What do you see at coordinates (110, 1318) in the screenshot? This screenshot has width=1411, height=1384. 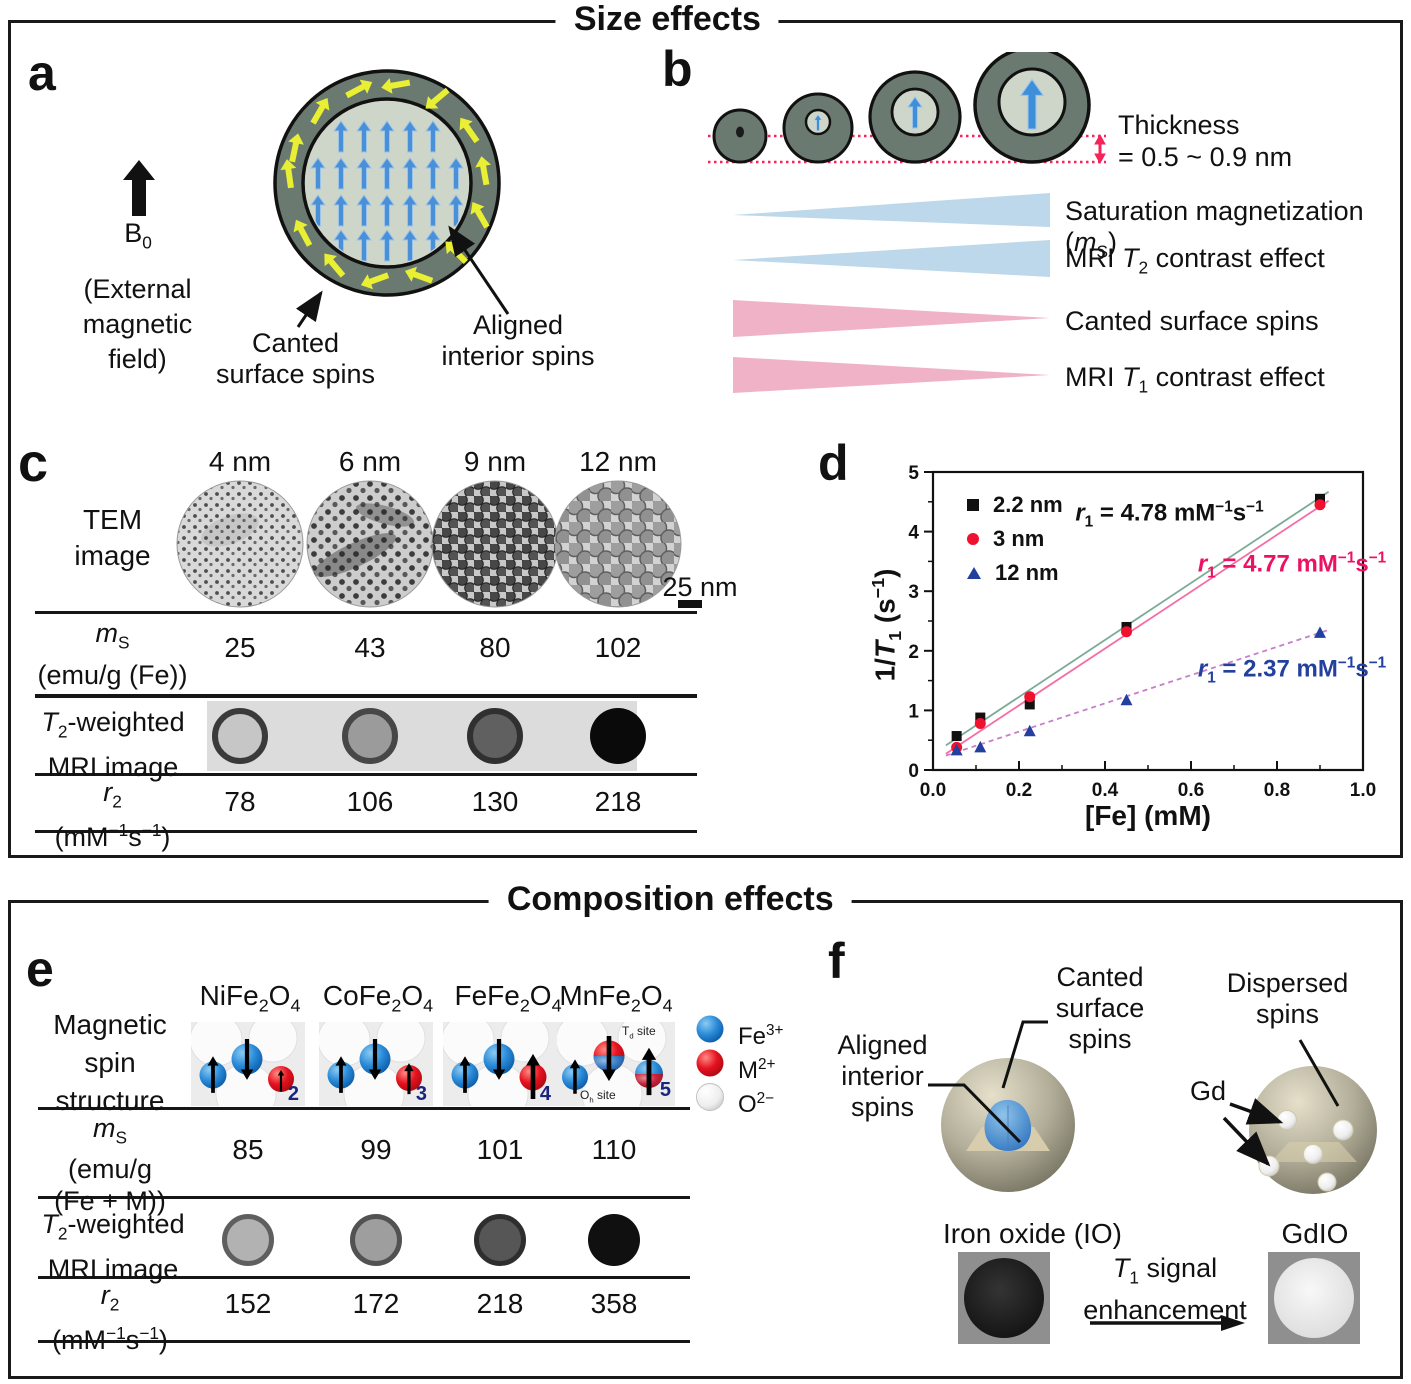 I see `r2-row-label-e: r2 (mM−1s−1)` at bounding box center [110, 1318].